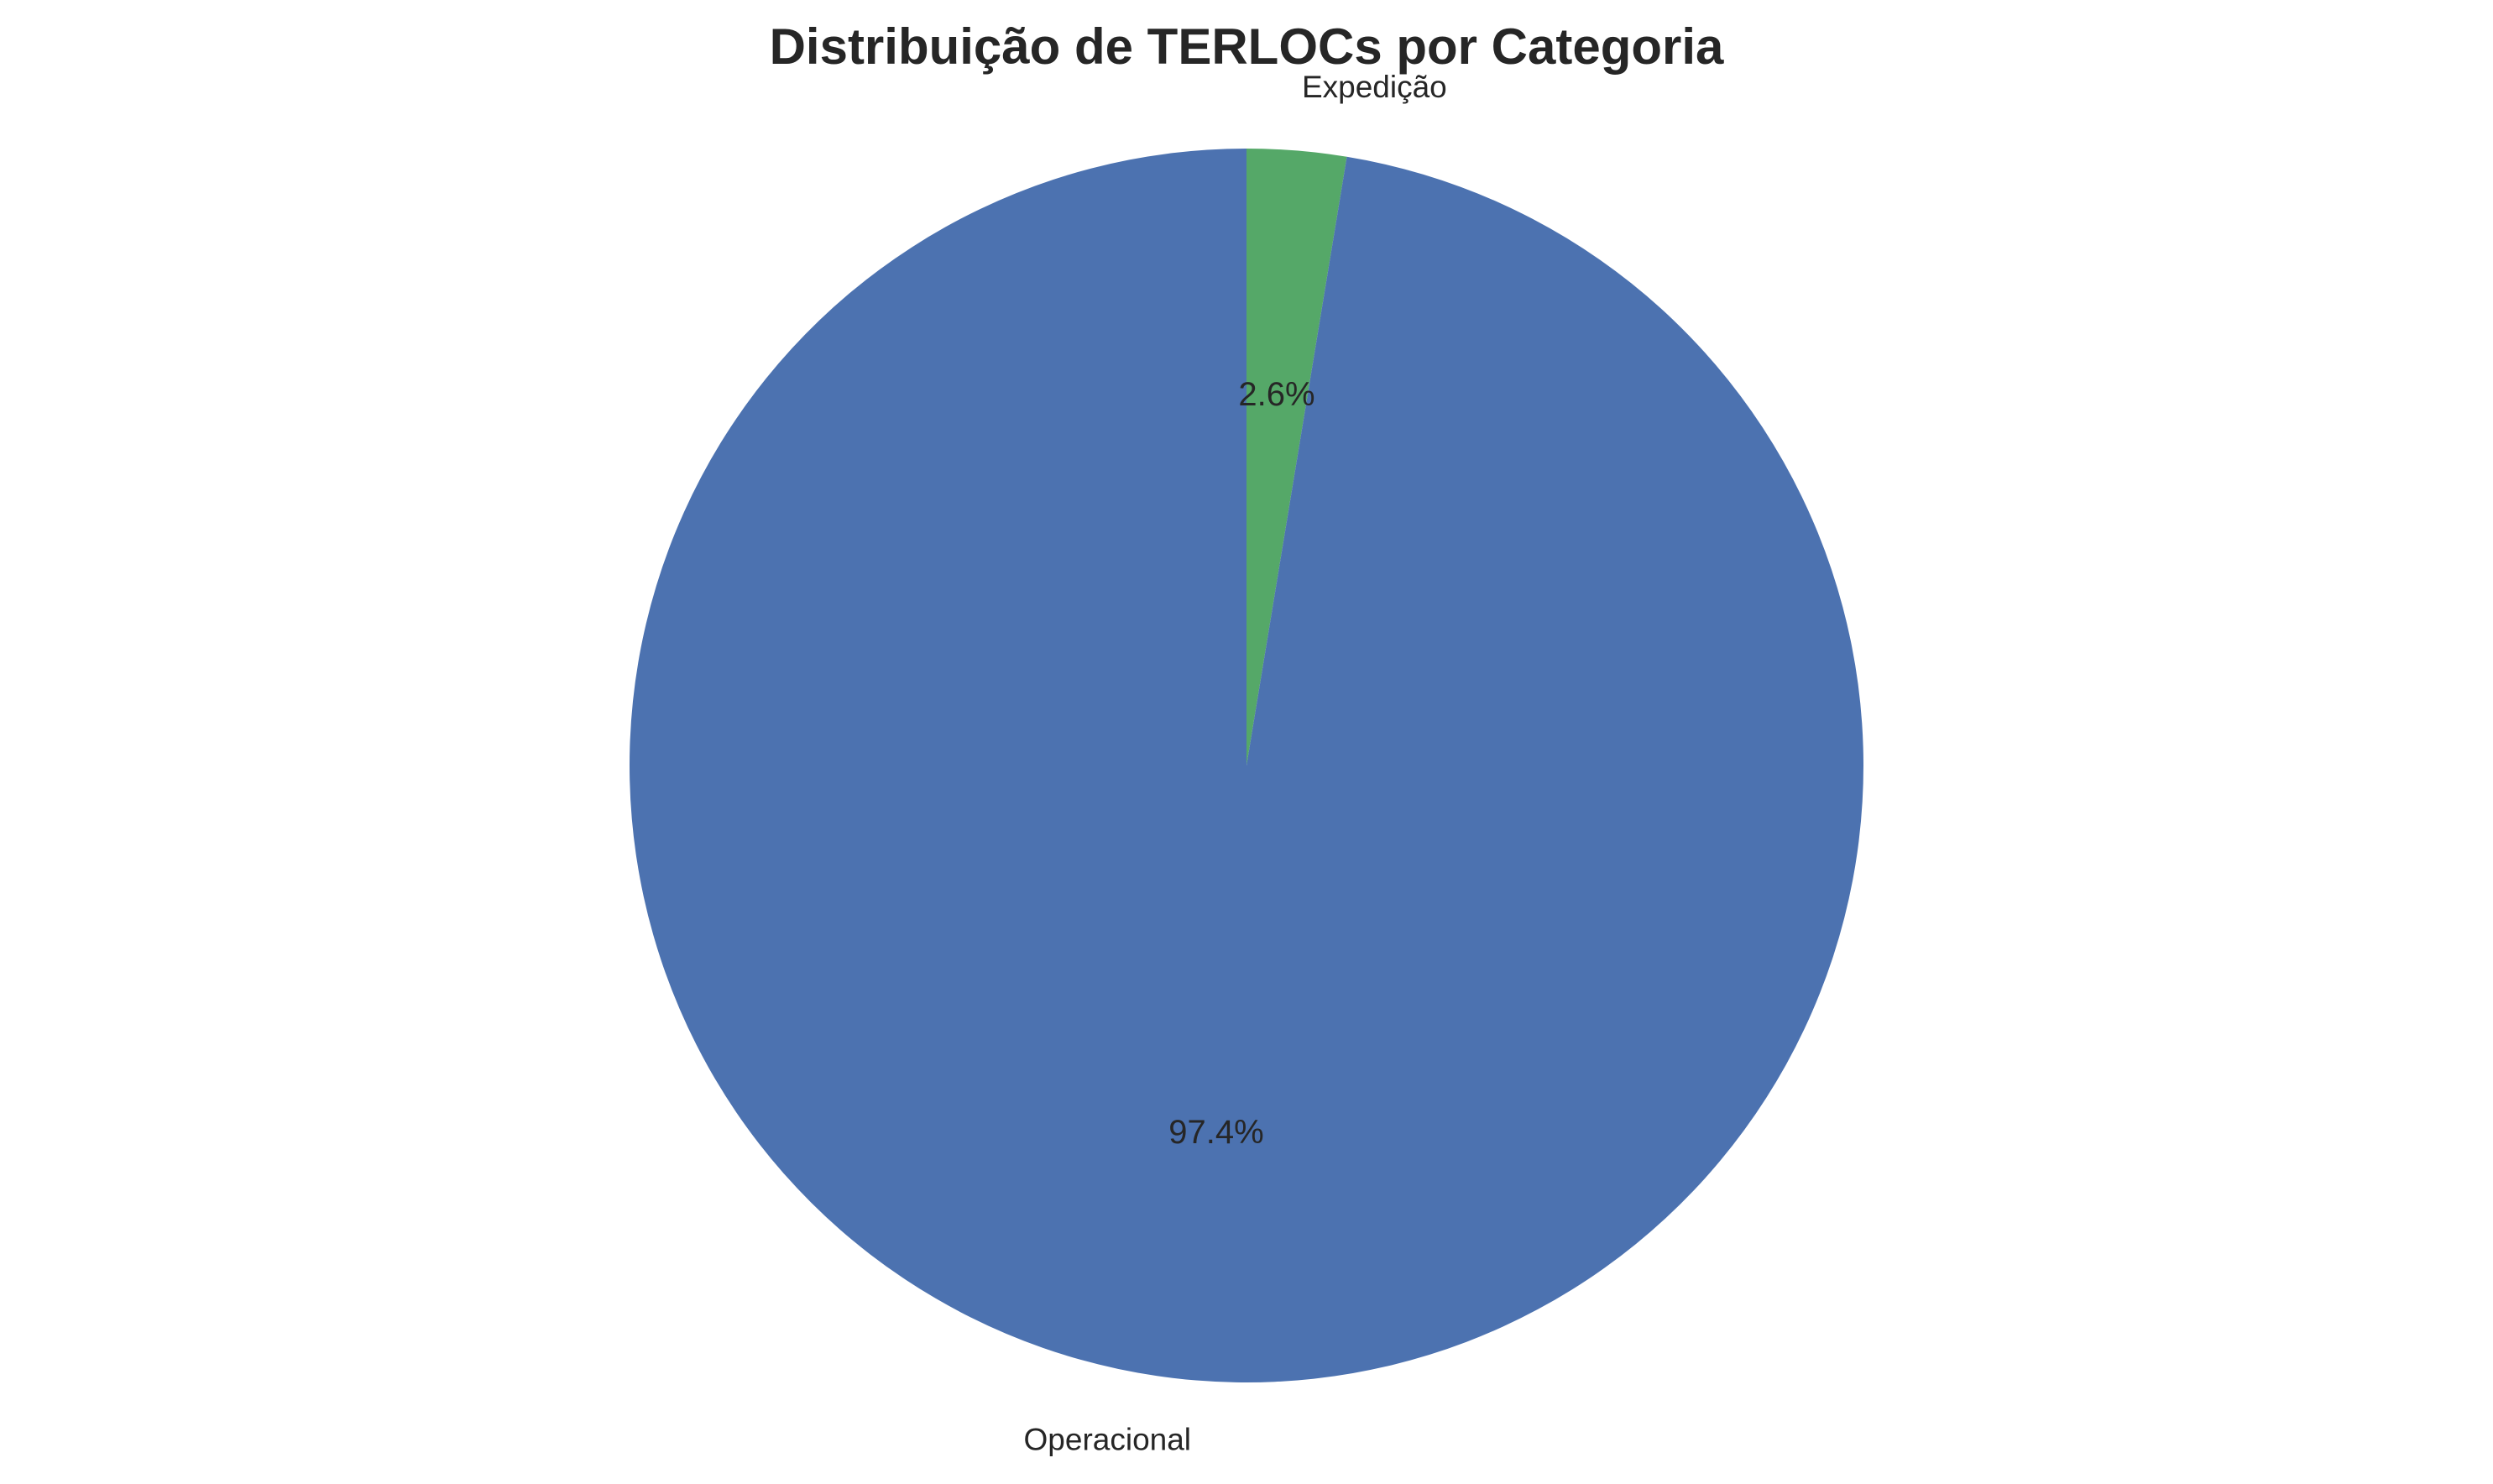  Describe the element at coordinates (1108, 1440) in the screenshot. I see `slice-label-operacional: Operacional` at that location.